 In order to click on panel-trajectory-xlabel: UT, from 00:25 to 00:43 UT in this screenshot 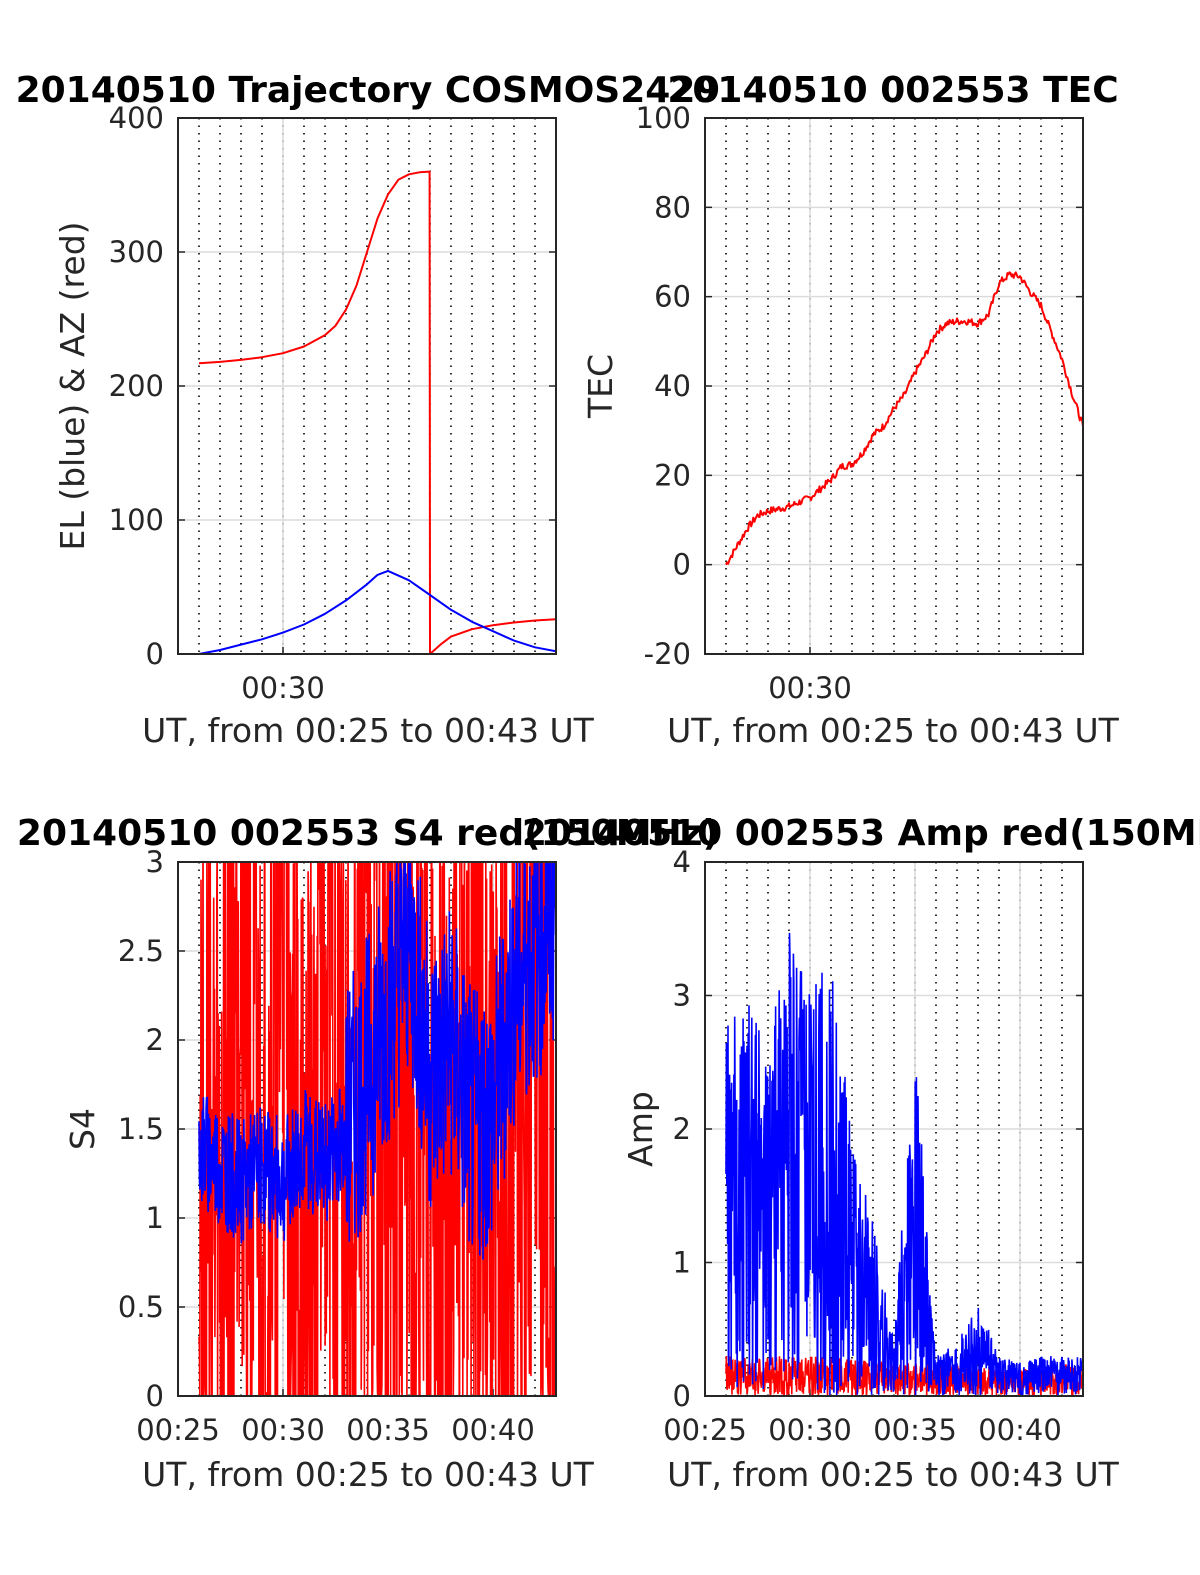, I will do `click(368, 730)`.